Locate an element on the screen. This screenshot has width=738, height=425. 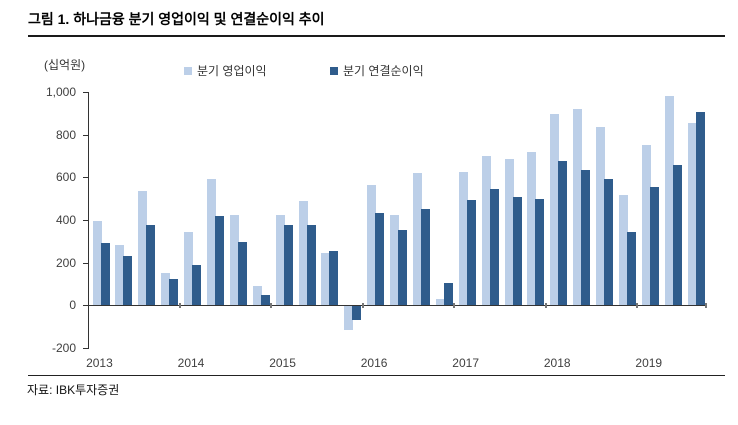
bar-operating-profit-2015Q2 is located at coordinates (303, 253).